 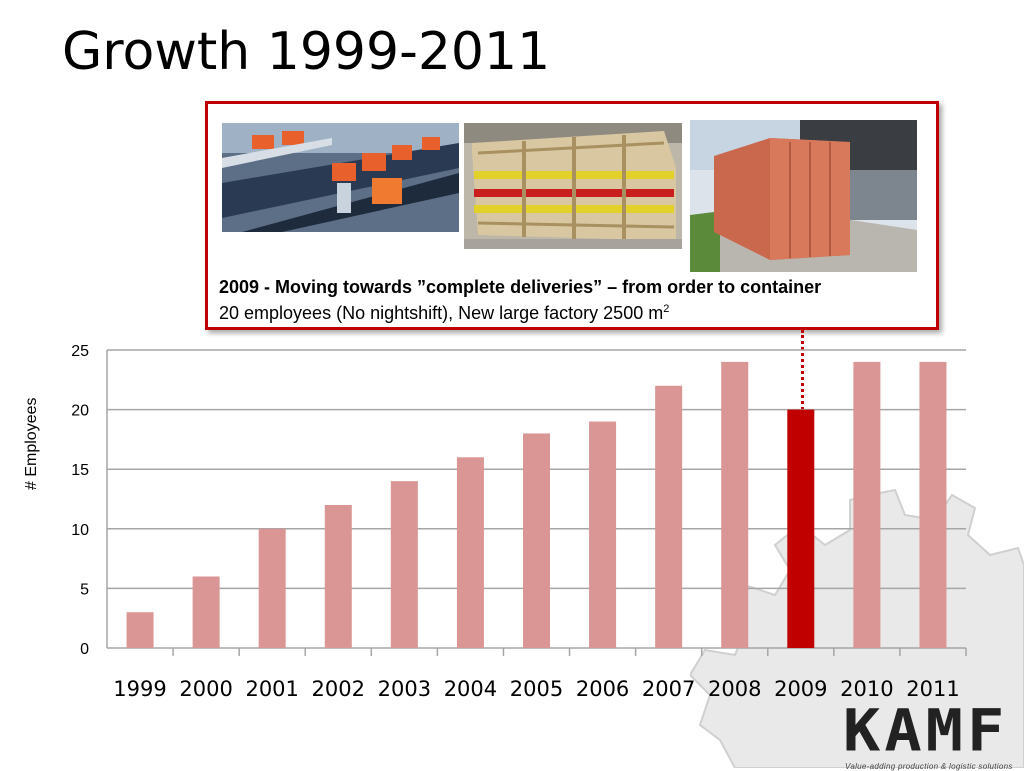 What do you see at coordinates (669, 516) in the screenshot?
I see `bar-2007` at bounding box center [669, 516].